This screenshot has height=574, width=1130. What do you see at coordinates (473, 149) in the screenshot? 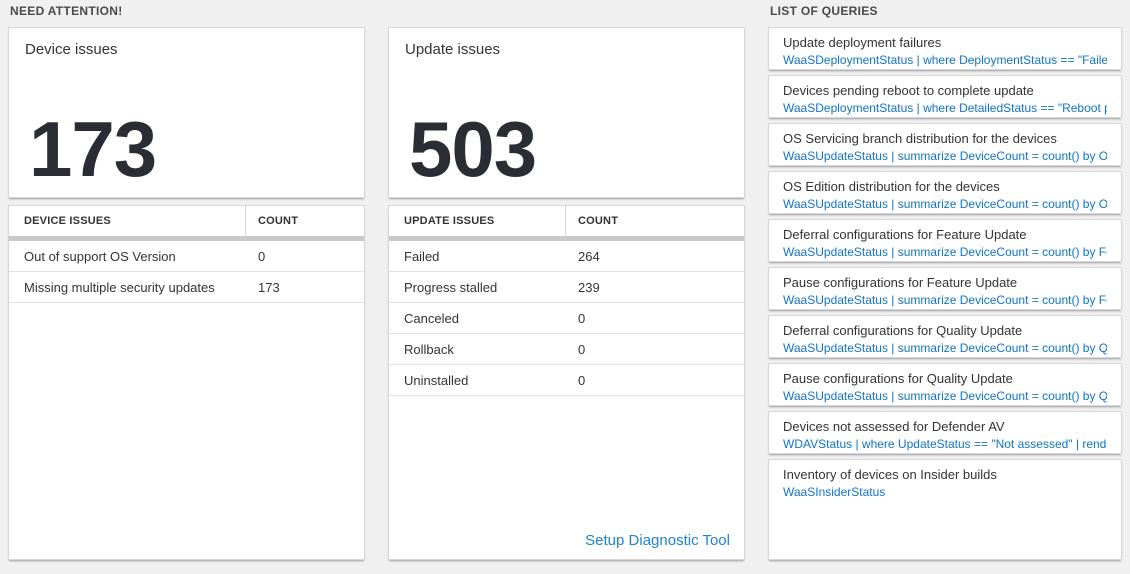
I see `update-issues-count: 503` at bounding box center [473, 149].